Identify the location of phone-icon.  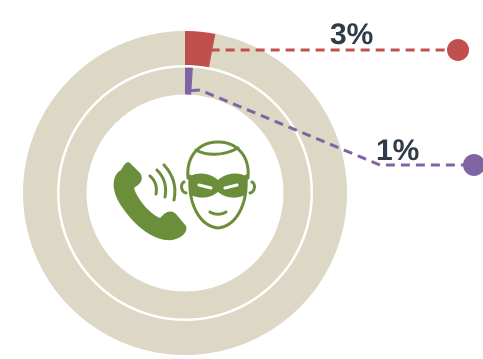
(150, 201).